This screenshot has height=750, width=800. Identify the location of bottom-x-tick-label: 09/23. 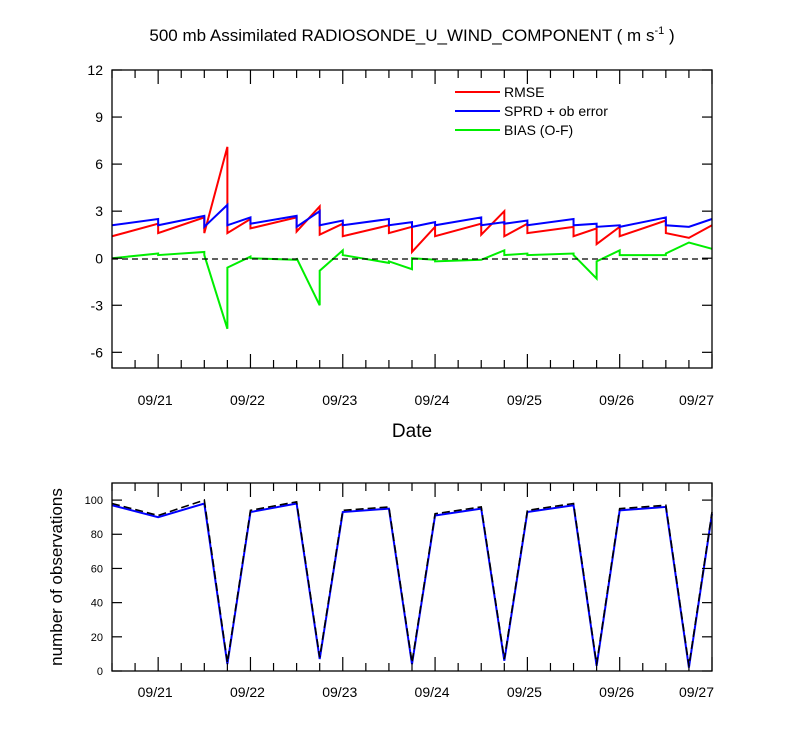
(339, 692).